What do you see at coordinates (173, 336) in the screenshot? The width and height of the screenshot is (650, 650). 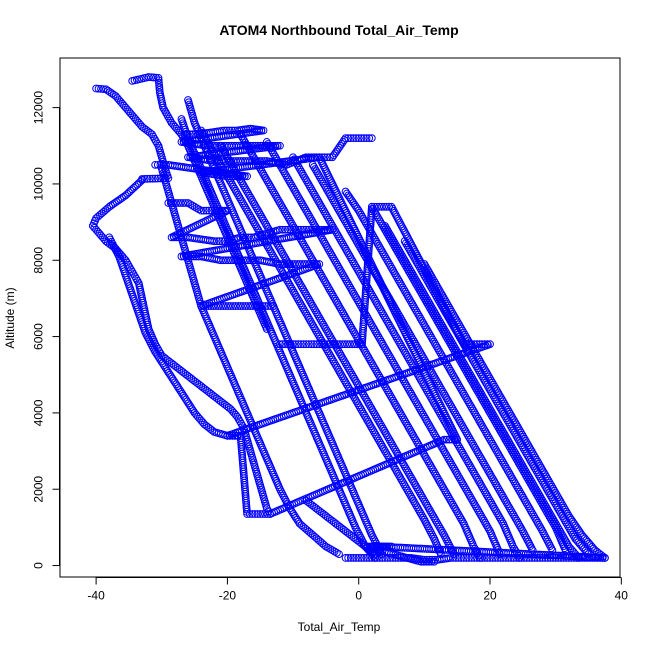 I see `series-track` at bounding box center [173, 336].